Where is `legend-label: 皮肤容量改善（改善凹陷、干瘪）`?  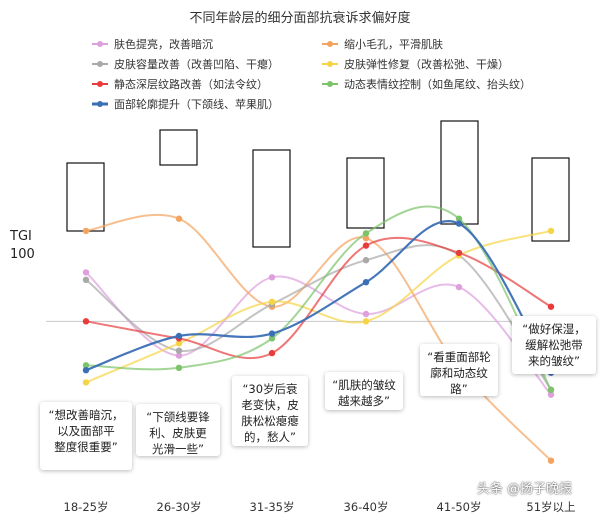 legend-label: 皮肤容量改善（改善凹陷、干瘪） is located at coordinates (196, 64).